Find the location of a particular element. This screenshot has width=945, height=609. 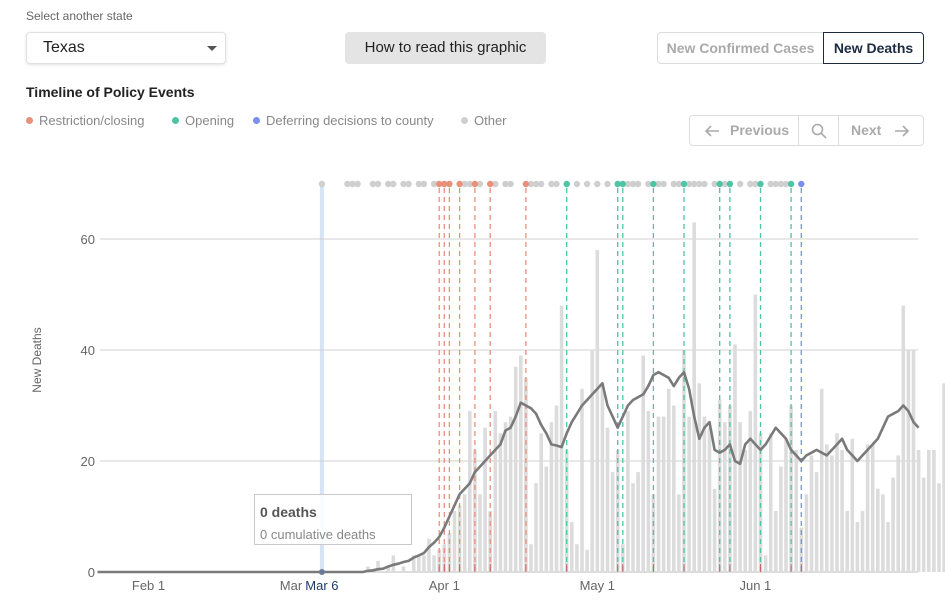

tooltip-subtitle: 0 cumulative deaths is located at coordinates (318, 534).